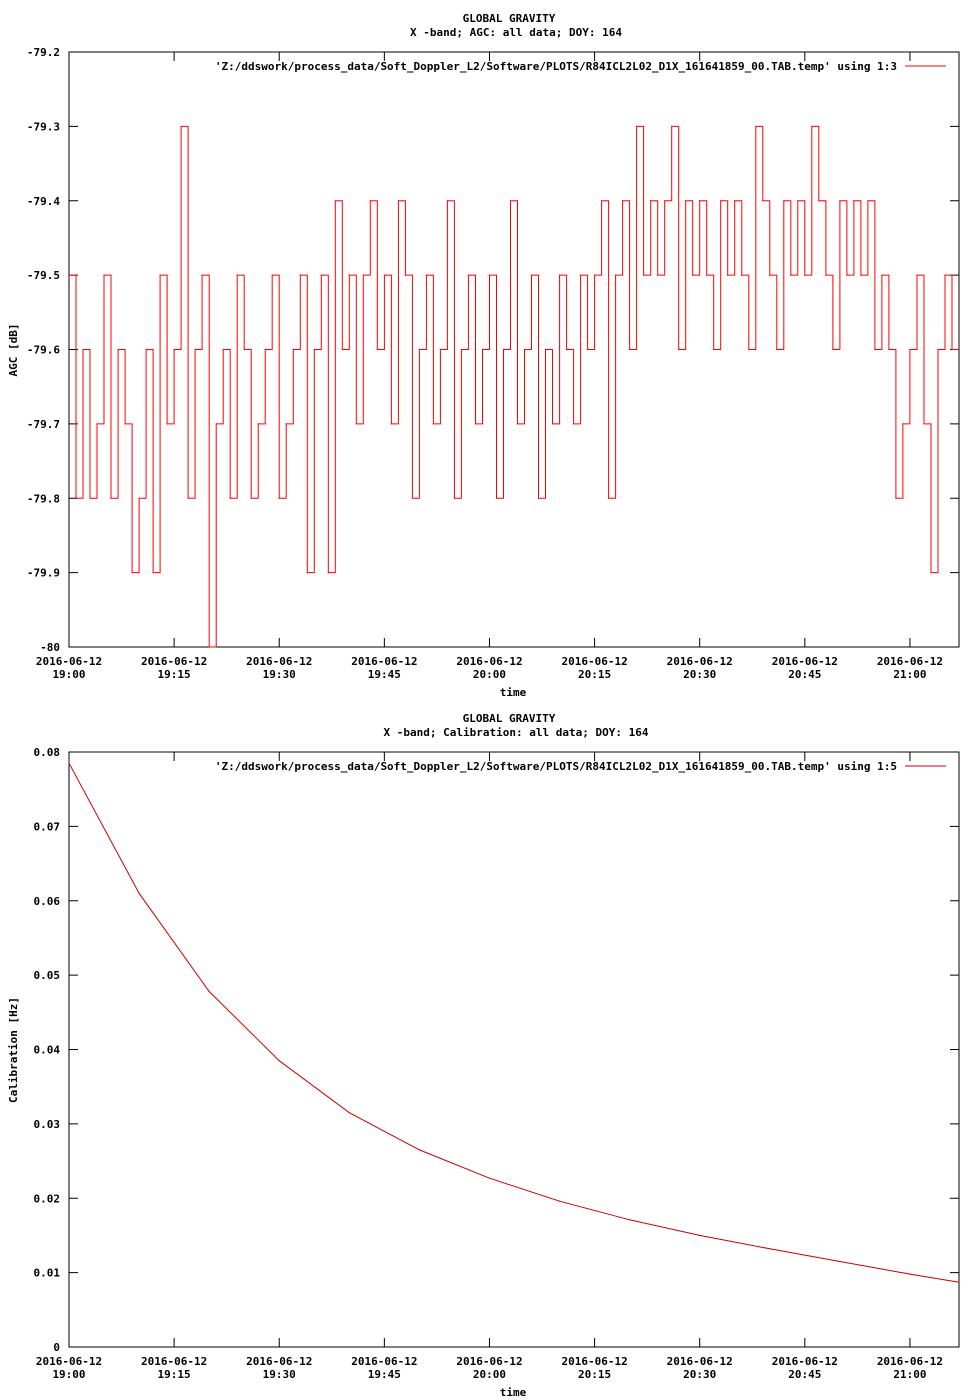  What do you see at coordinates (47, 826) in the screenshot?
I see `calibration-y-tick-label: 0.07` at bounding box center [47, 826].